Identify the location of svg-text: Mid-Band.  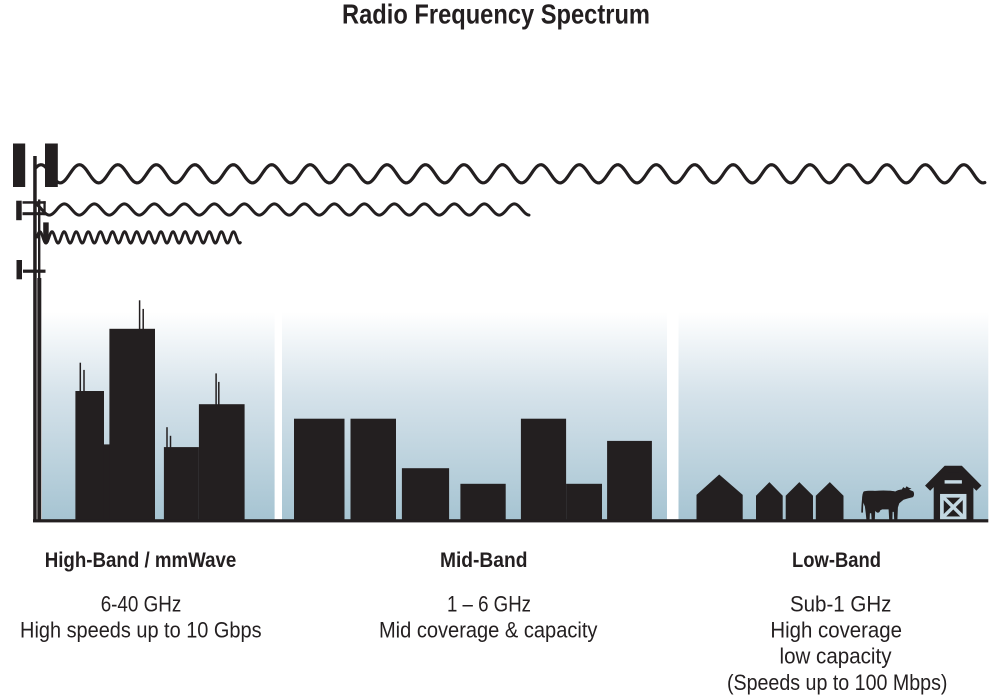
(484, 560).